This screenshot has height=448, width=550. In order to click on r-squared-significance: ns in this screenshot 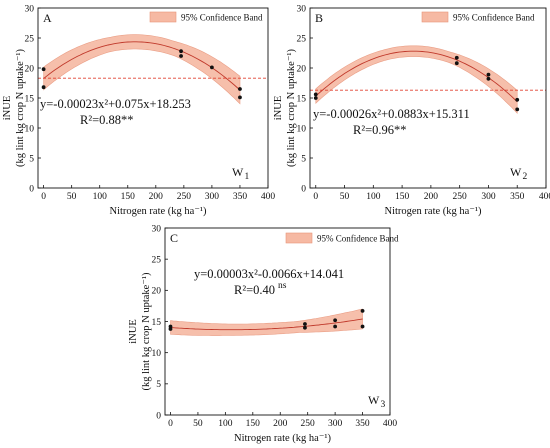, I will do `click(282, 286)`.